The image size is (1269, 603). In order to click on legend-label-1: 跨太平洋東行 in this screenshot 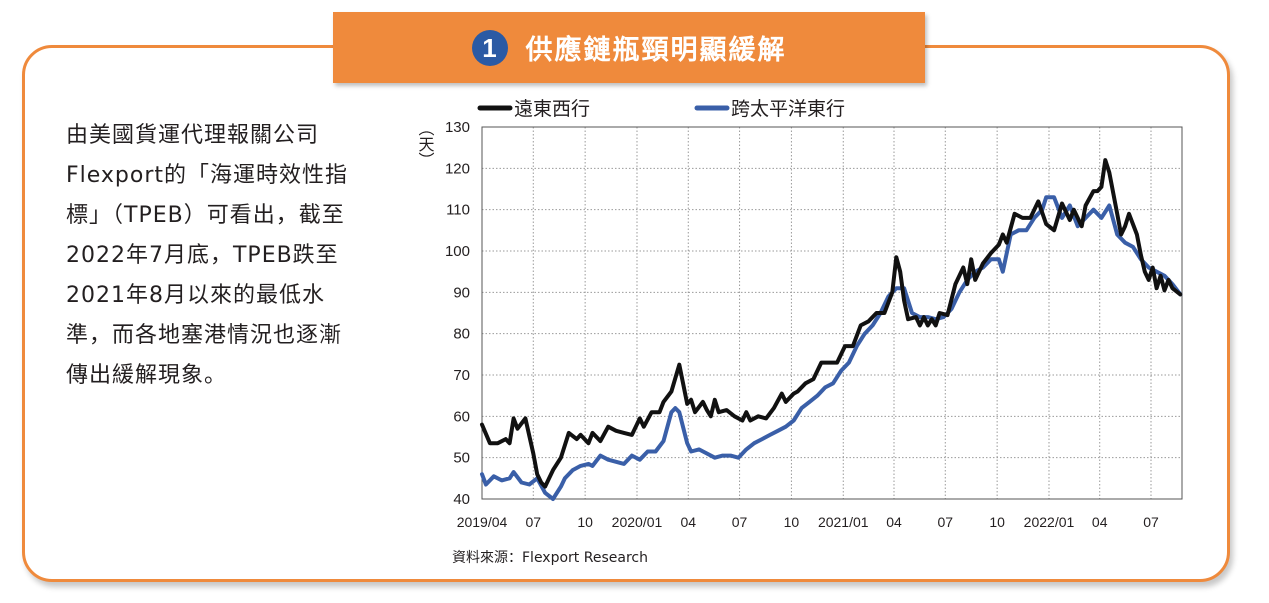, I will do `click(788, 109)`.